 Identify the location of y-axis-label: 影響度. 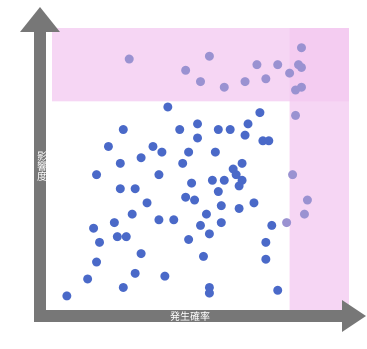
(41, 166).